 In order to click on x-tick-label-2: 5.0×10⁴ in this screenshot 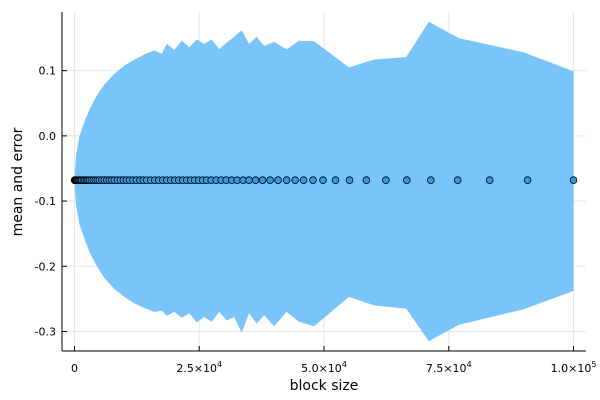, I will do `click(324, 367)`.